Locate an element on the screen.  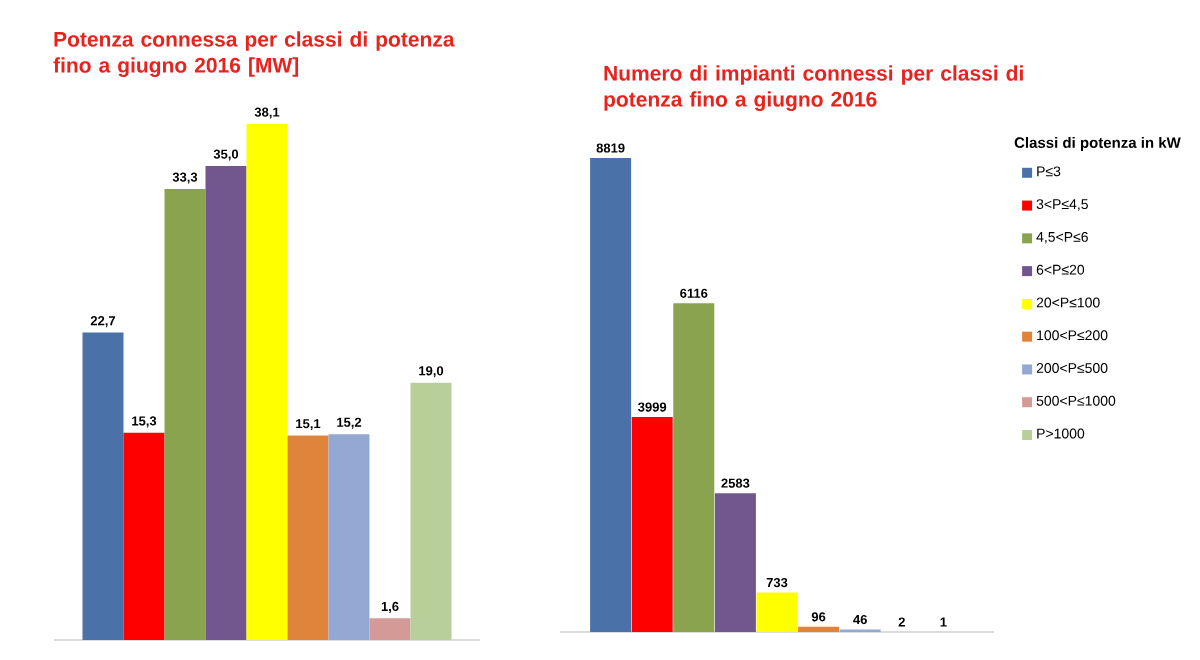
chart-title: Numero di impianti connessi per classi di potenza fino a giugno 2016 is located at coordinates (813, 88).